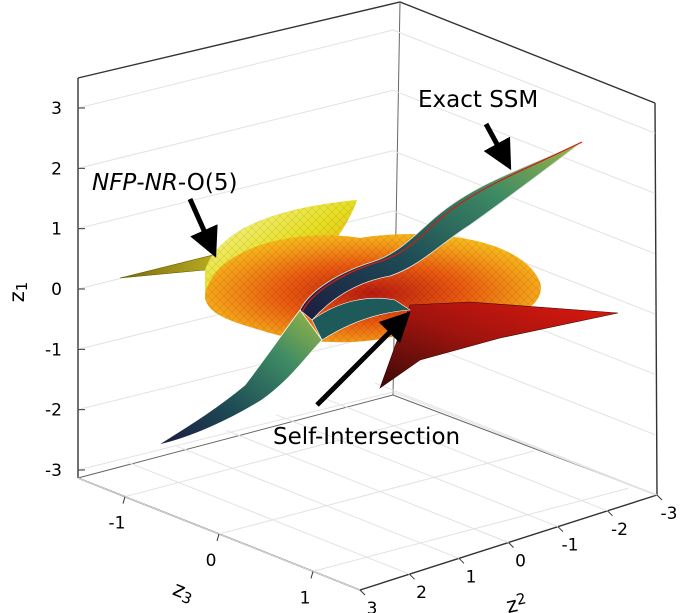 This screenshot has height=613, width=685. I want to click on exact-ssm-lower-band, so click(240, 377).